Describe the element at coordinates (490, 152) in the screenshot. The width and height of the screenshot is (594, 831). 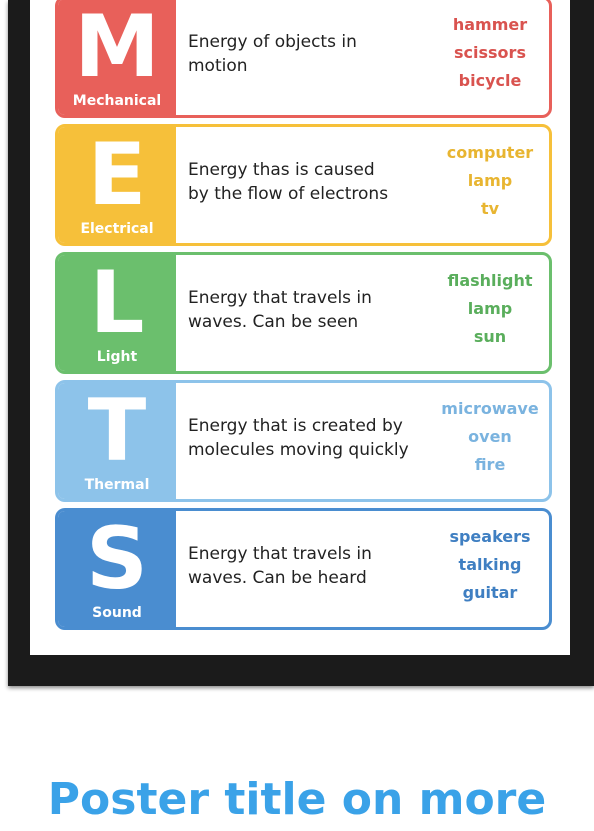
I see `example: computer` at that location.